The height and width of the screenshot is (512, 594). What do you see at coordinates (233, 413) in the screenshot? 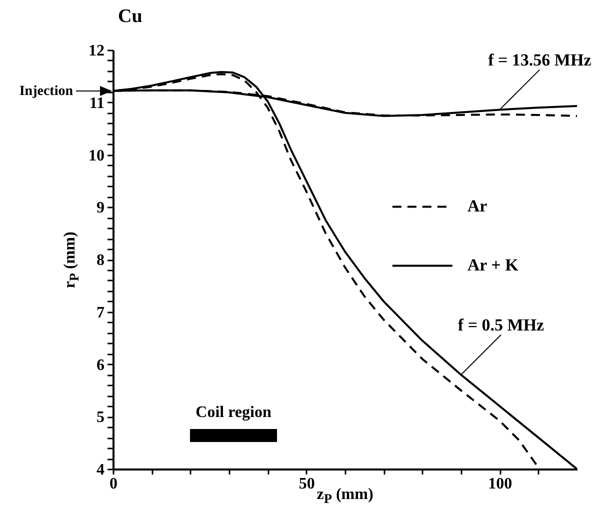
I see `annotation: Coil region` at bounding box center [233, 413].